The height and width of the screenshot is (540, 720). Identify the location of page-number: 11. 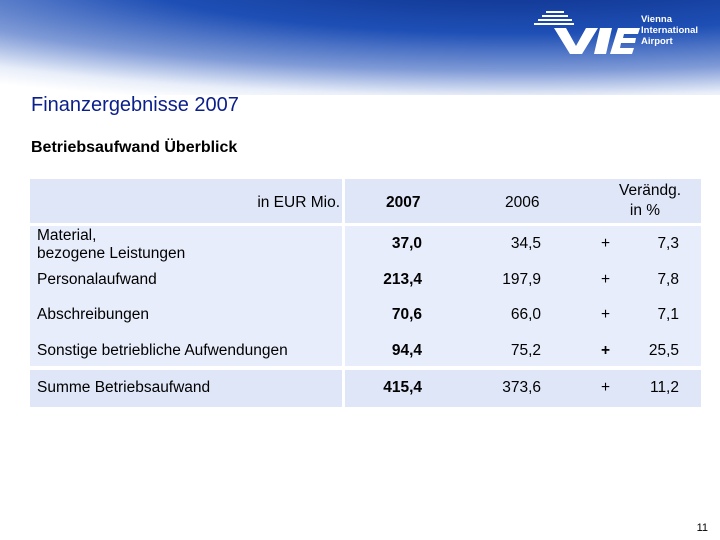
(702, 528).